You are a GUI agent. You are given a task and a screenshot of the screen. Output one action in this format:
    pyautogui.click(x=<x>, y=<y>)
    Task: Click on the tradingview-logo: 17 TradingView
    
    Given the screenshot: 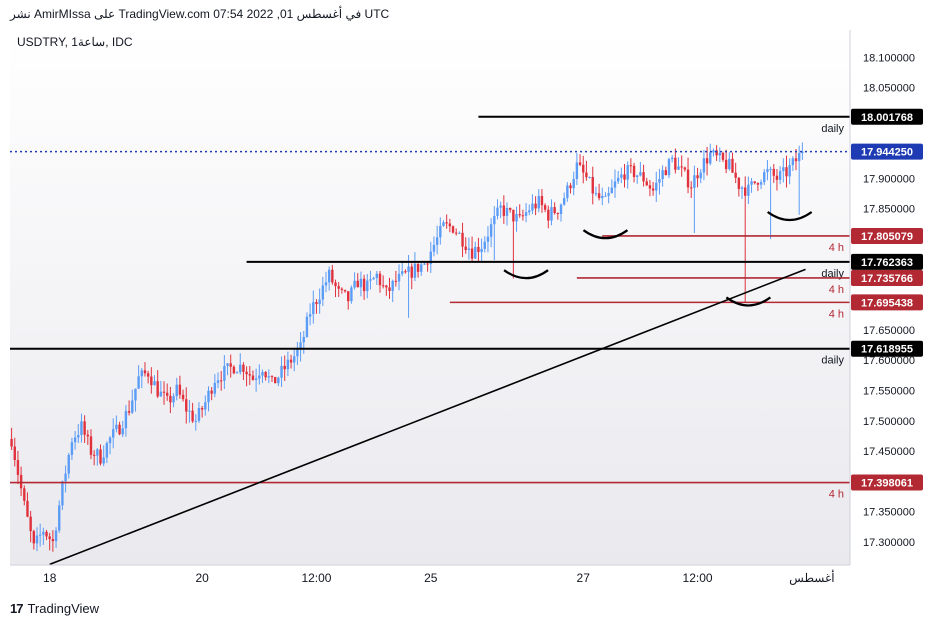 What is the action you would take?
    pyautogui.click(x=54, y=608)
    